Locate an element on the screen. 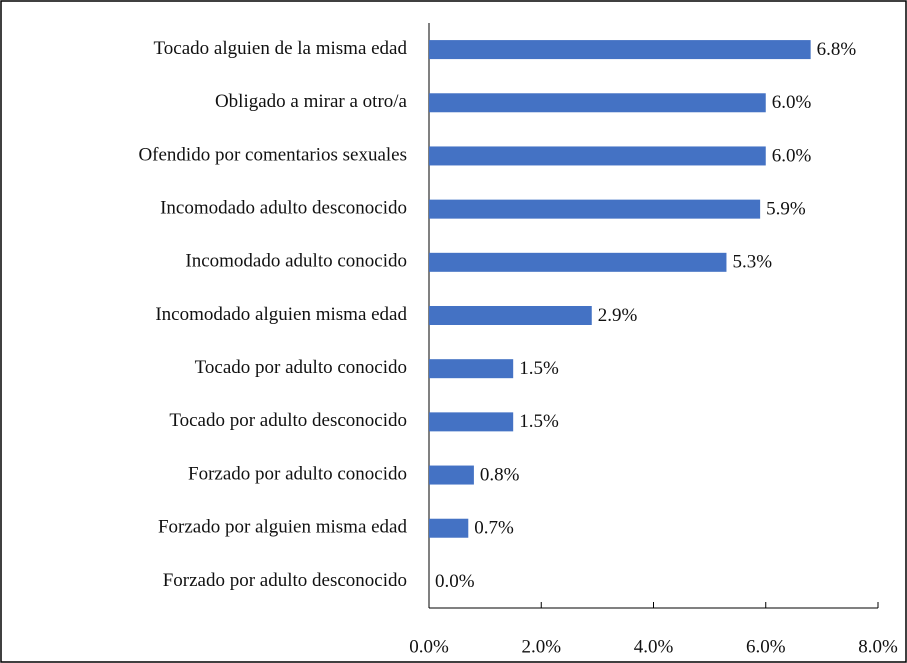  x-tick-label: 0.0% is located at coordinates (429, 646).